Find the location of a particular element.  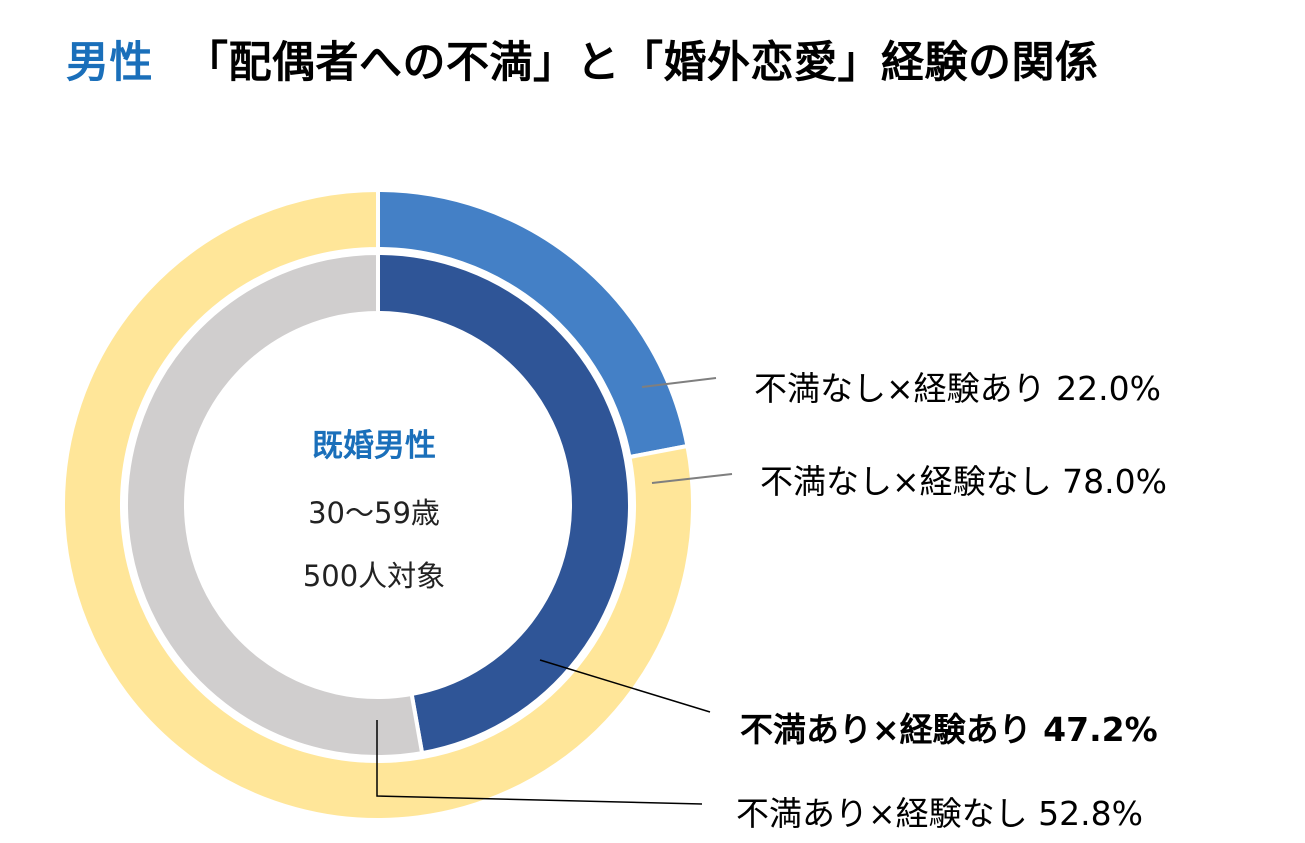

label-inner-no-experience-name: 不満あり×経験なし is located at coordinates (882, 813).